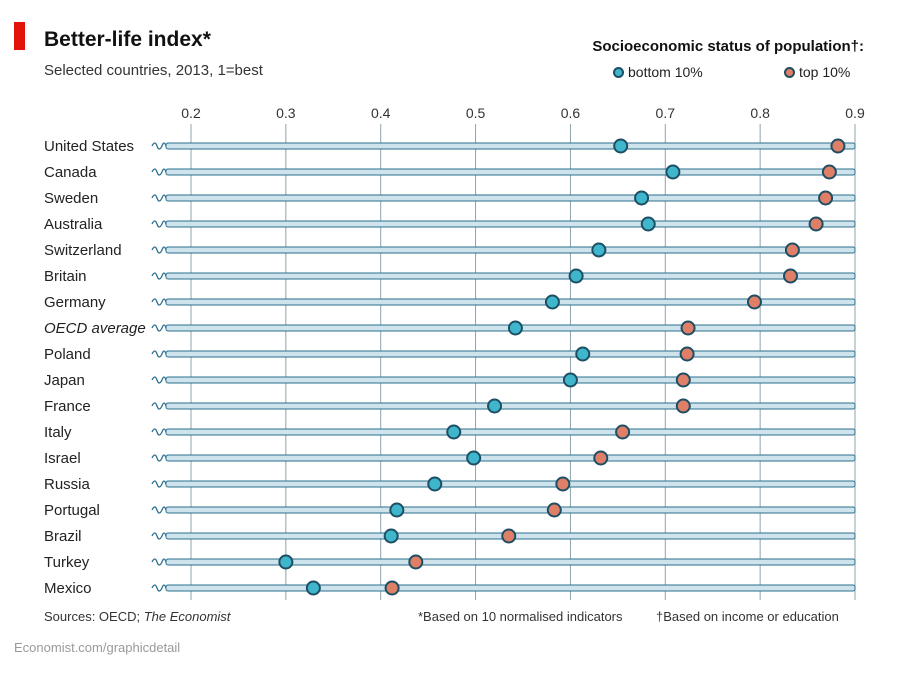  I want to click on category-label: Switzerland, so click(83, 250).